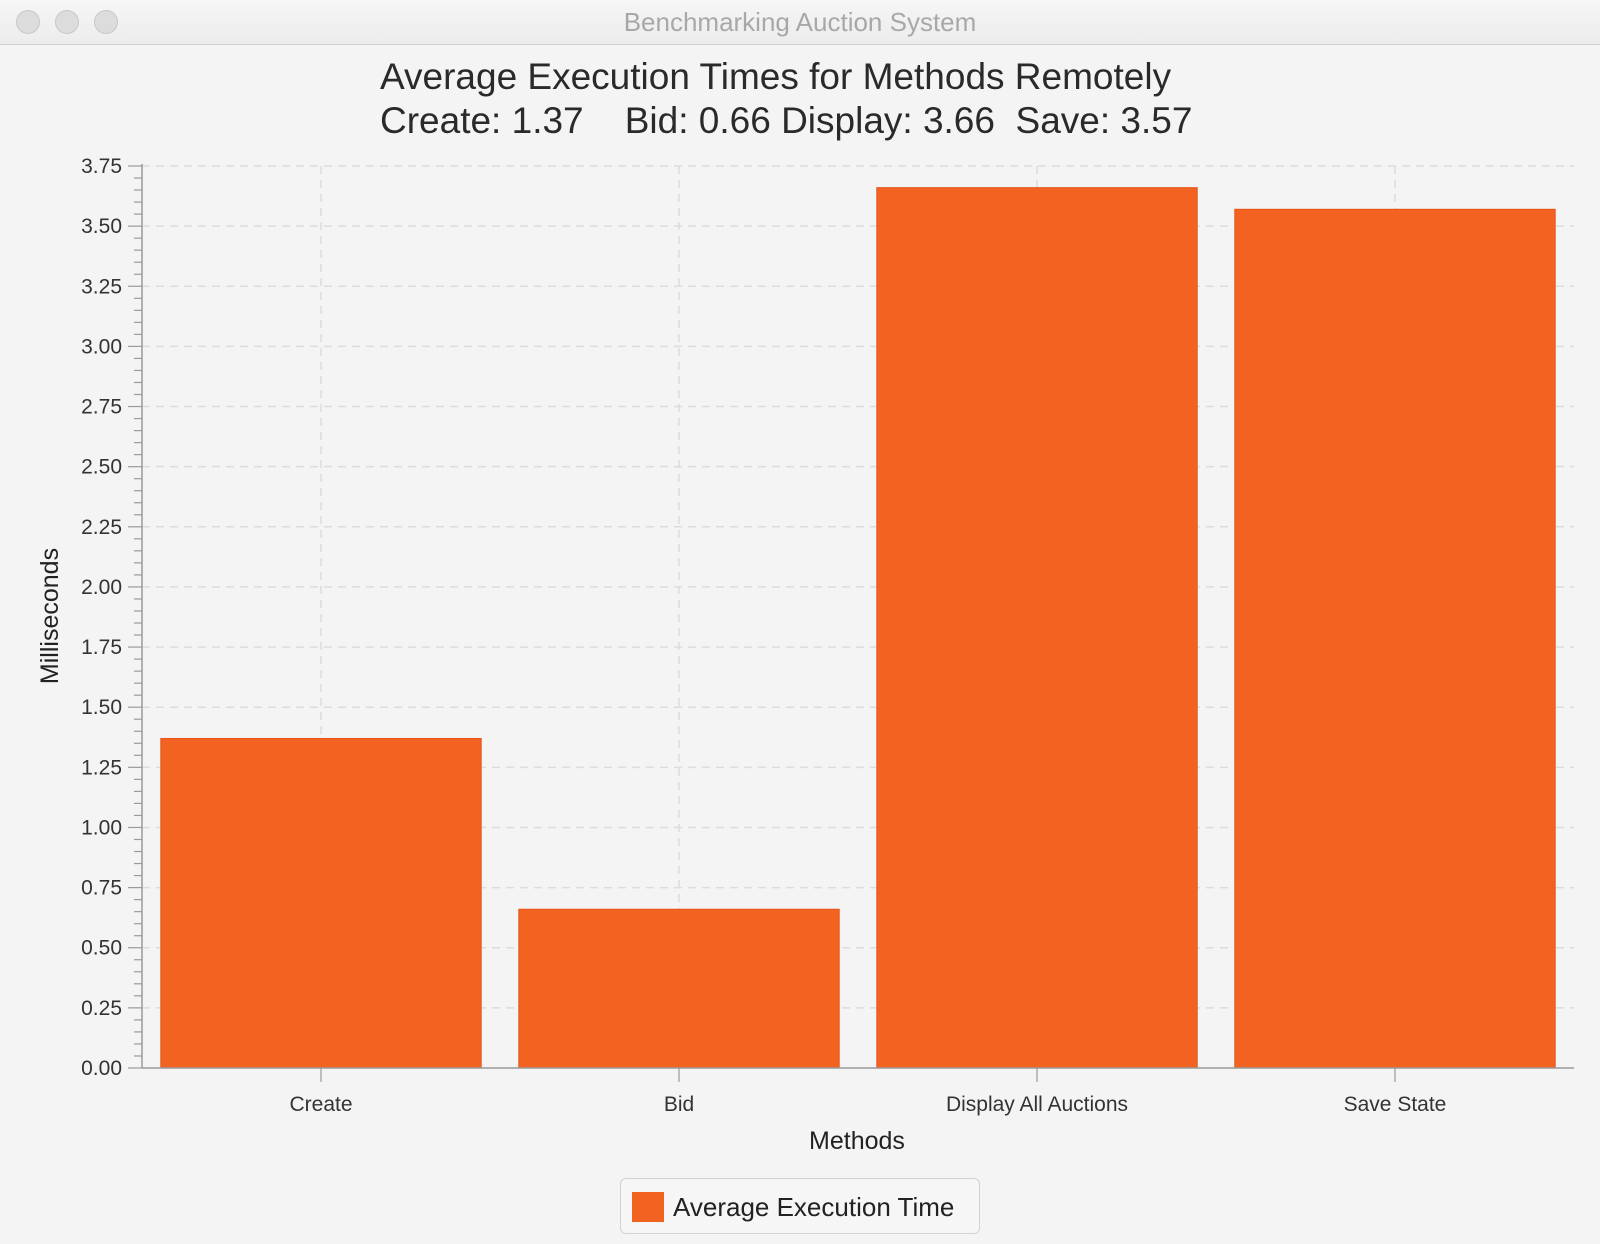 Image resolution: width=1600 pixels, height=1244 pixels. What do you see at coordinates (101, 647) in the screenshot?
I see `y-tick-label: 1.75` at bounding box center [101, 647].